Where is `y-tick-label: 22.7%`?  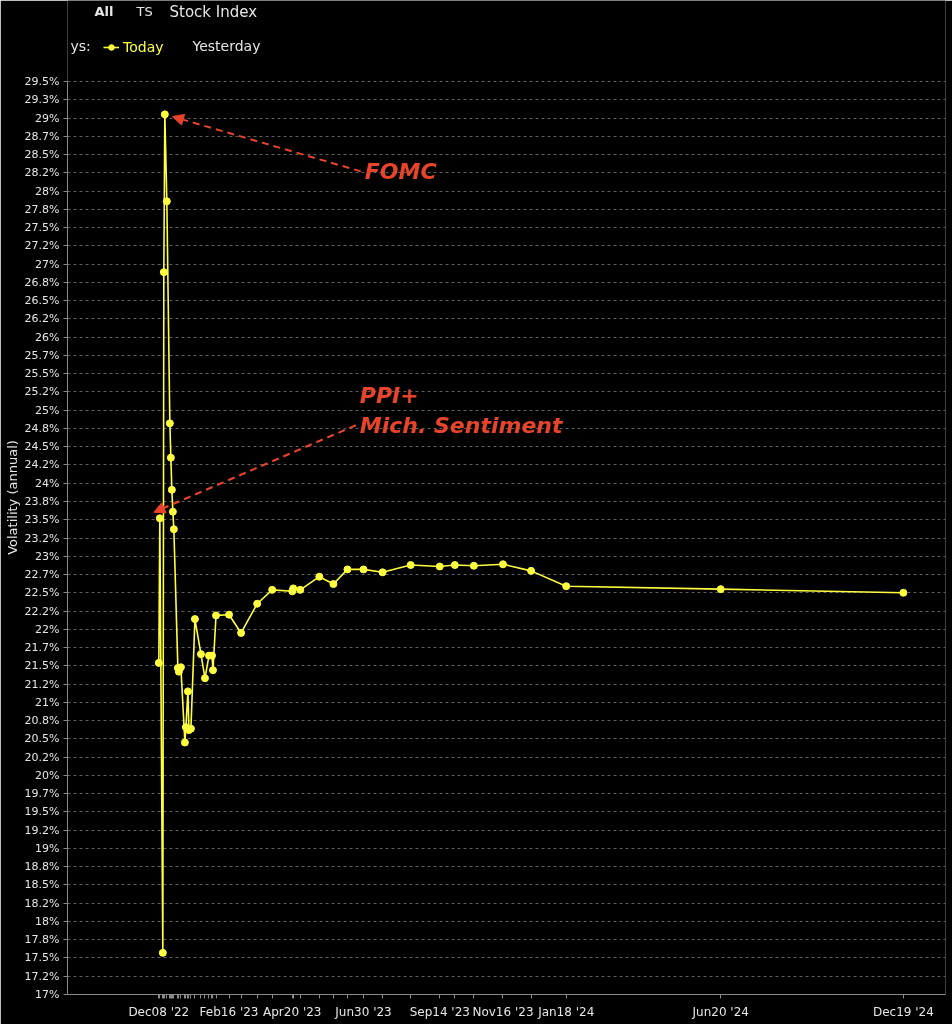 y-tick-label: 22.7% is located at coordinates (42, 575).